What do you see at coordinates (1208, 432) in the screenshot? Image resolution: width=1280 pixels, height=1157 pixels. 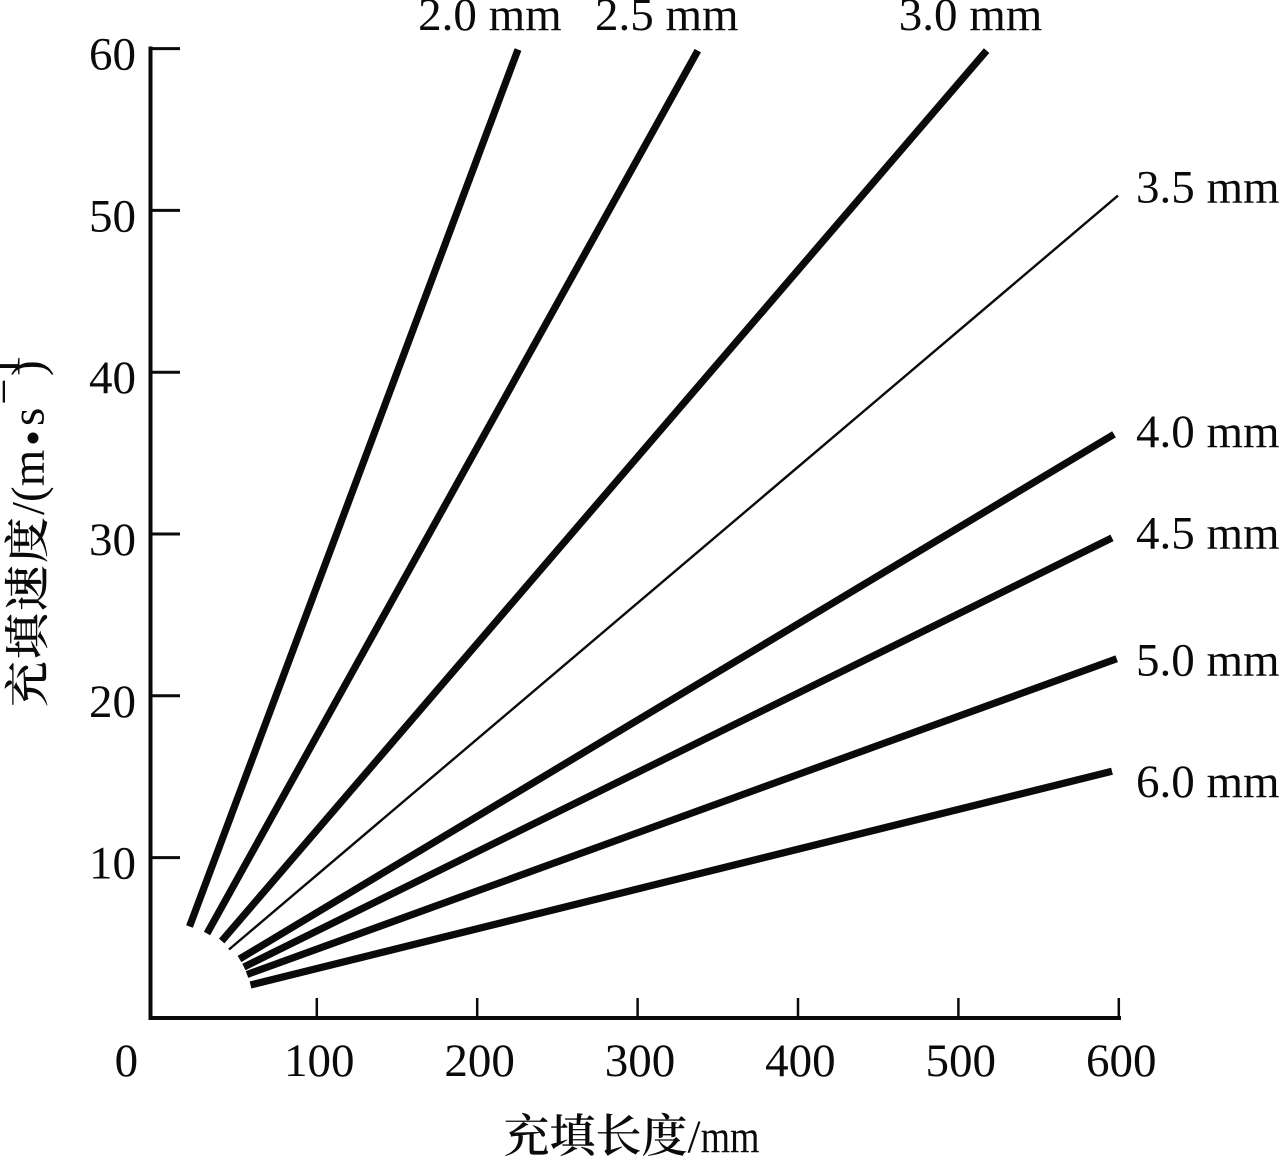 I see `svg-text: 4.0 mm` at bounding box center [1208, 432].